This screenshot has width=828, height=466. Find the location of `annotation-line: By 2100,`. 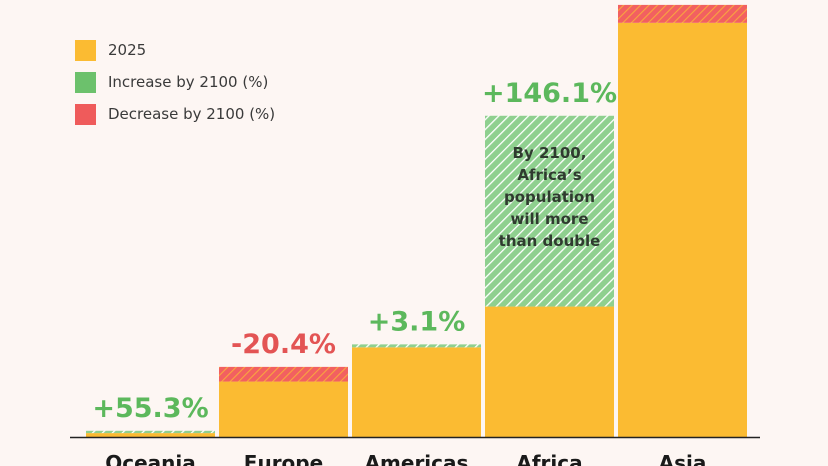

annotation-line: By 2100, is located at coordinates (550, 153).